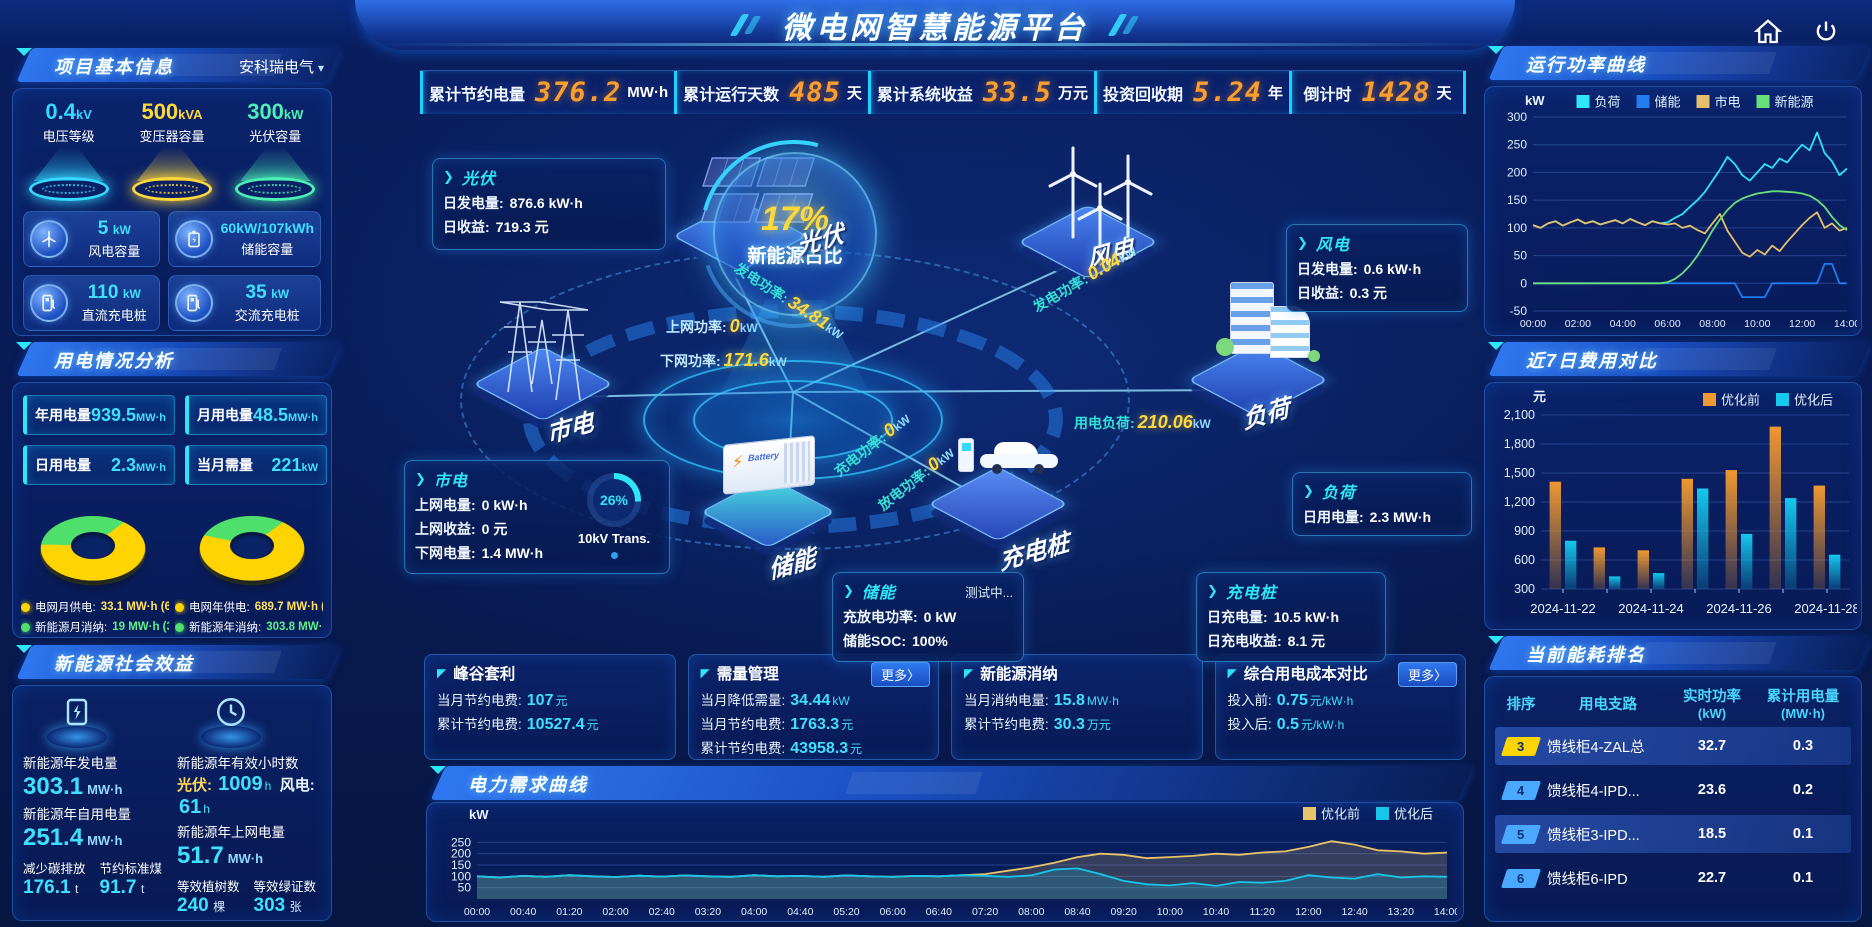  What do you see at coordinates (1252, 318) in the screenshot?
I see `building-icon` at bounding box center [1252, 318].